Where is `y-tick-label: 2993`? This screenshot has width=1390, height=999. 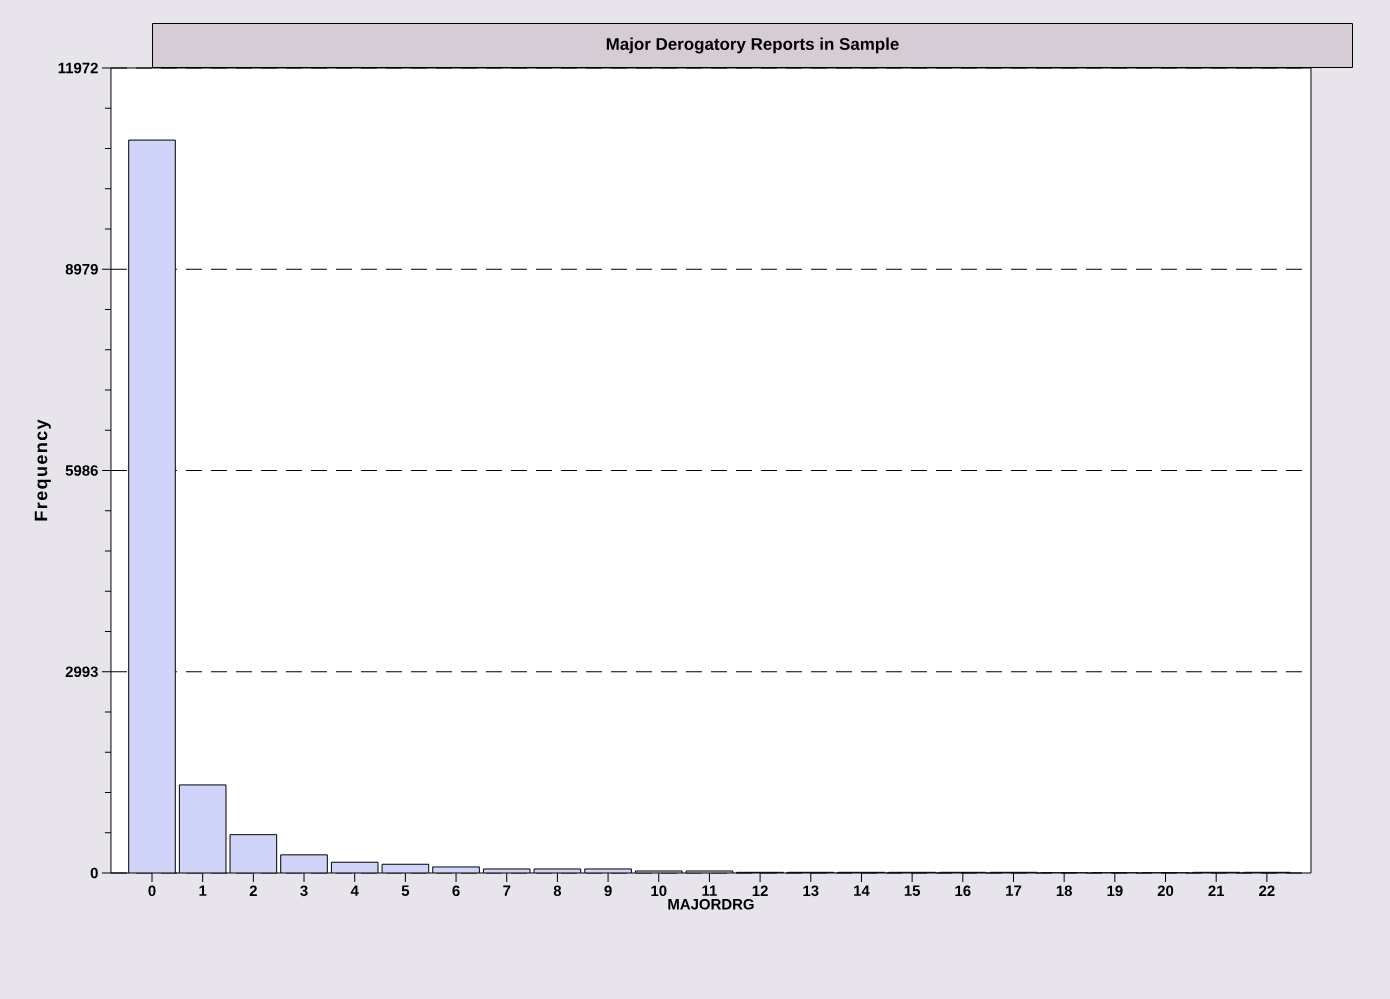
y-tick-label: 2993 is located at coordinates (81, 672).